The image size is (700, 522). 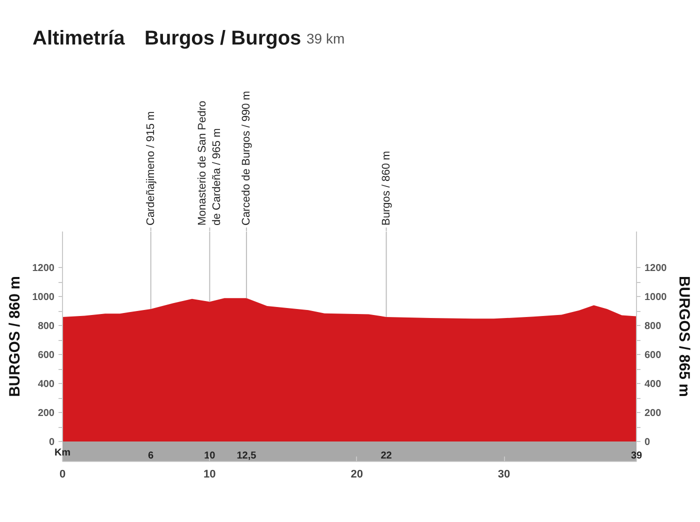 I want to click on y2-tick-label: 400, so click(x=653, y=384).